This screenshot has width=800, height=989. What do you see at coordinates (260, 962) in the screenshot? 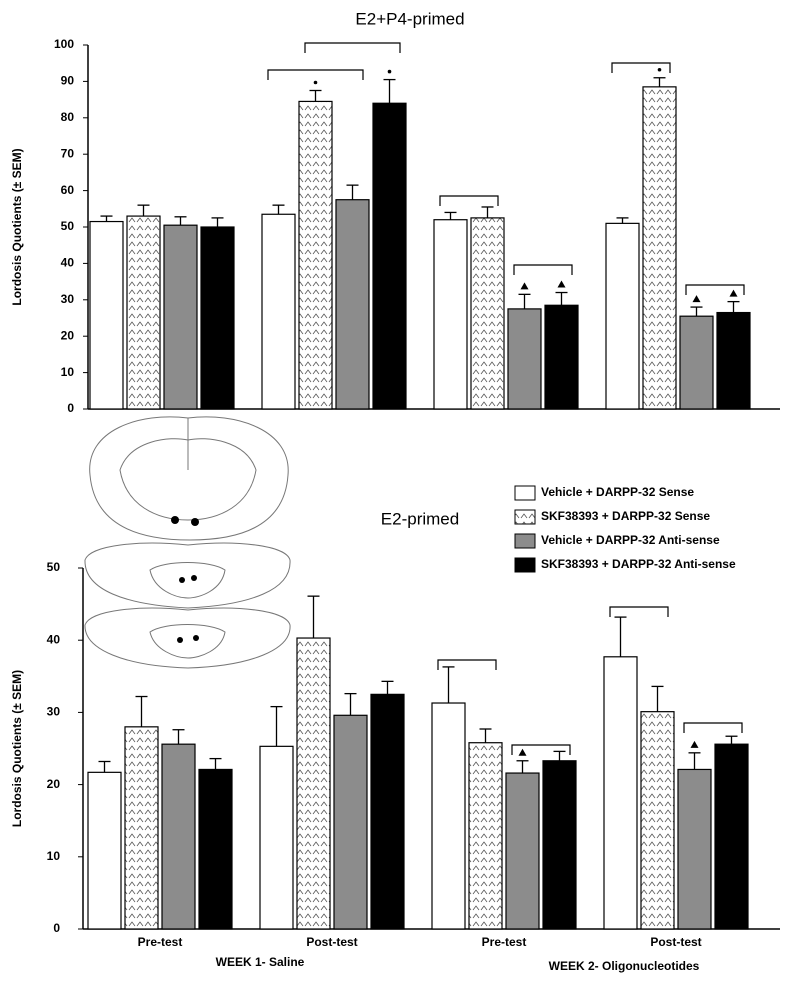
I see `group-label: WEEK 1- Saline` at bounding box center [260, 962].